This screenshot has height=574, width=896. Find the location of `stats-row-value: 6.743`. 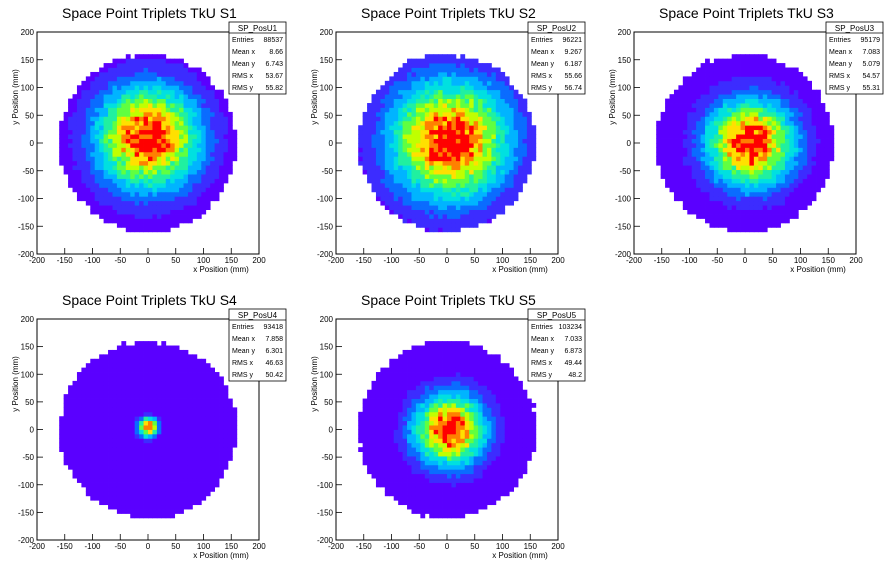

stats-row-value: 6.743 is located at coordinates (274, 64).